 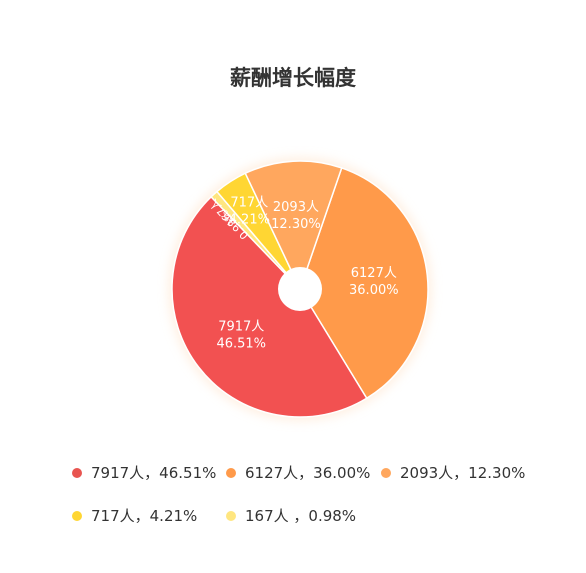 What do you see at coordinates (308, 473) in the screenshot?
I see `legend-label: 6127人，36.00%` at bounding box center [308, 473].